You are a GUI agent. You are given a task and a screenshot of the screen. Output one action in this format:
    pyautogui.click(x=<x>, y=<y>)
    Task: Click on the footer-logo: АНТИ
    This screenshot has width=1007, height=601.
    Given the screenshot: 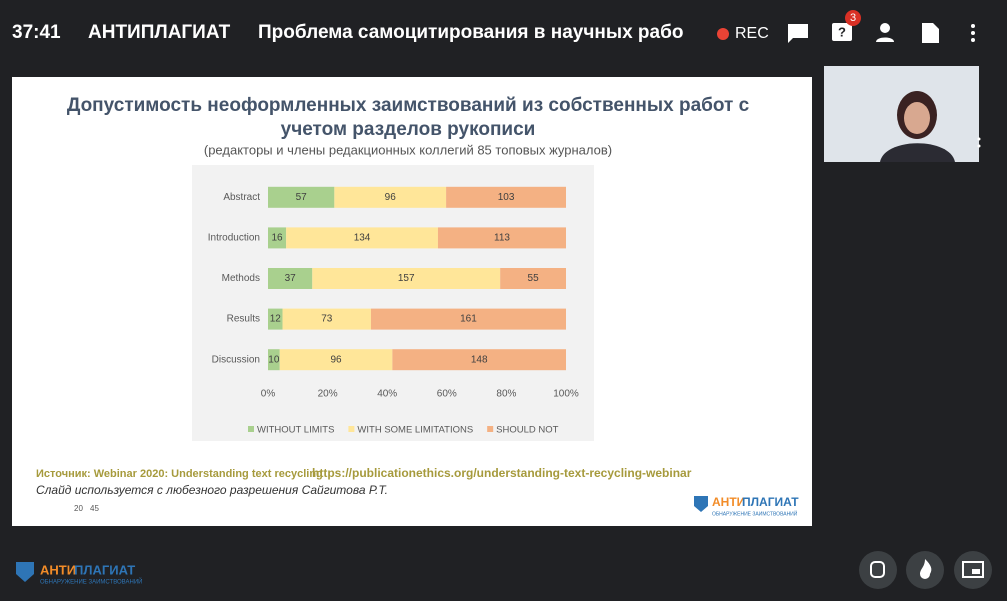 What is the action you would take?
    pyautogui.click(x=58, y=569)
    